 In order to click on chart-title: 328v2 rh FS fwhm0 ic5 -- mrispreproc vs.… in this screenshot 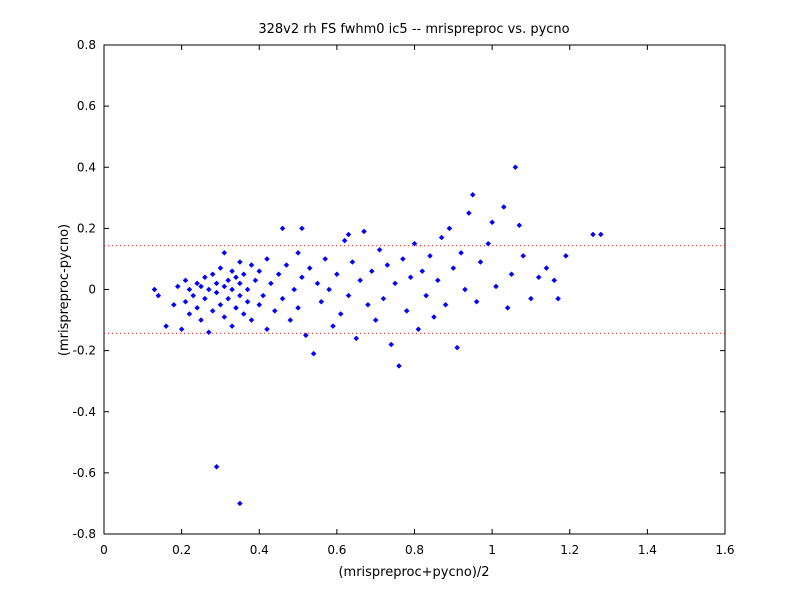, I will do `click(413, 29)`.